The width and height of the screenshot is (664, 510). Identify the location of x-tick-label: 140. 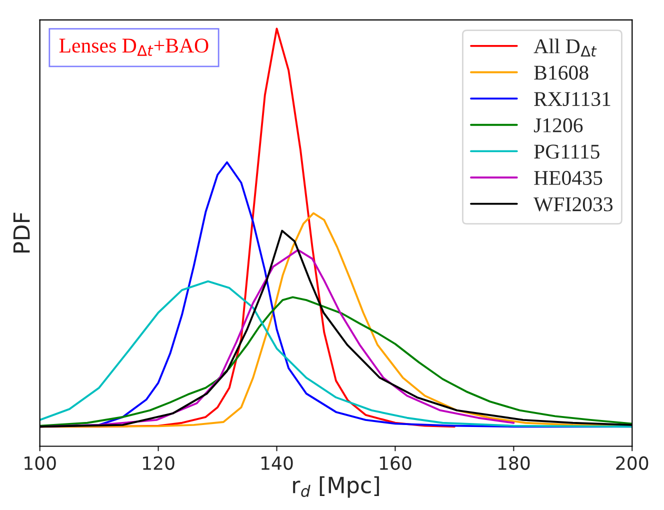
(277, 463).